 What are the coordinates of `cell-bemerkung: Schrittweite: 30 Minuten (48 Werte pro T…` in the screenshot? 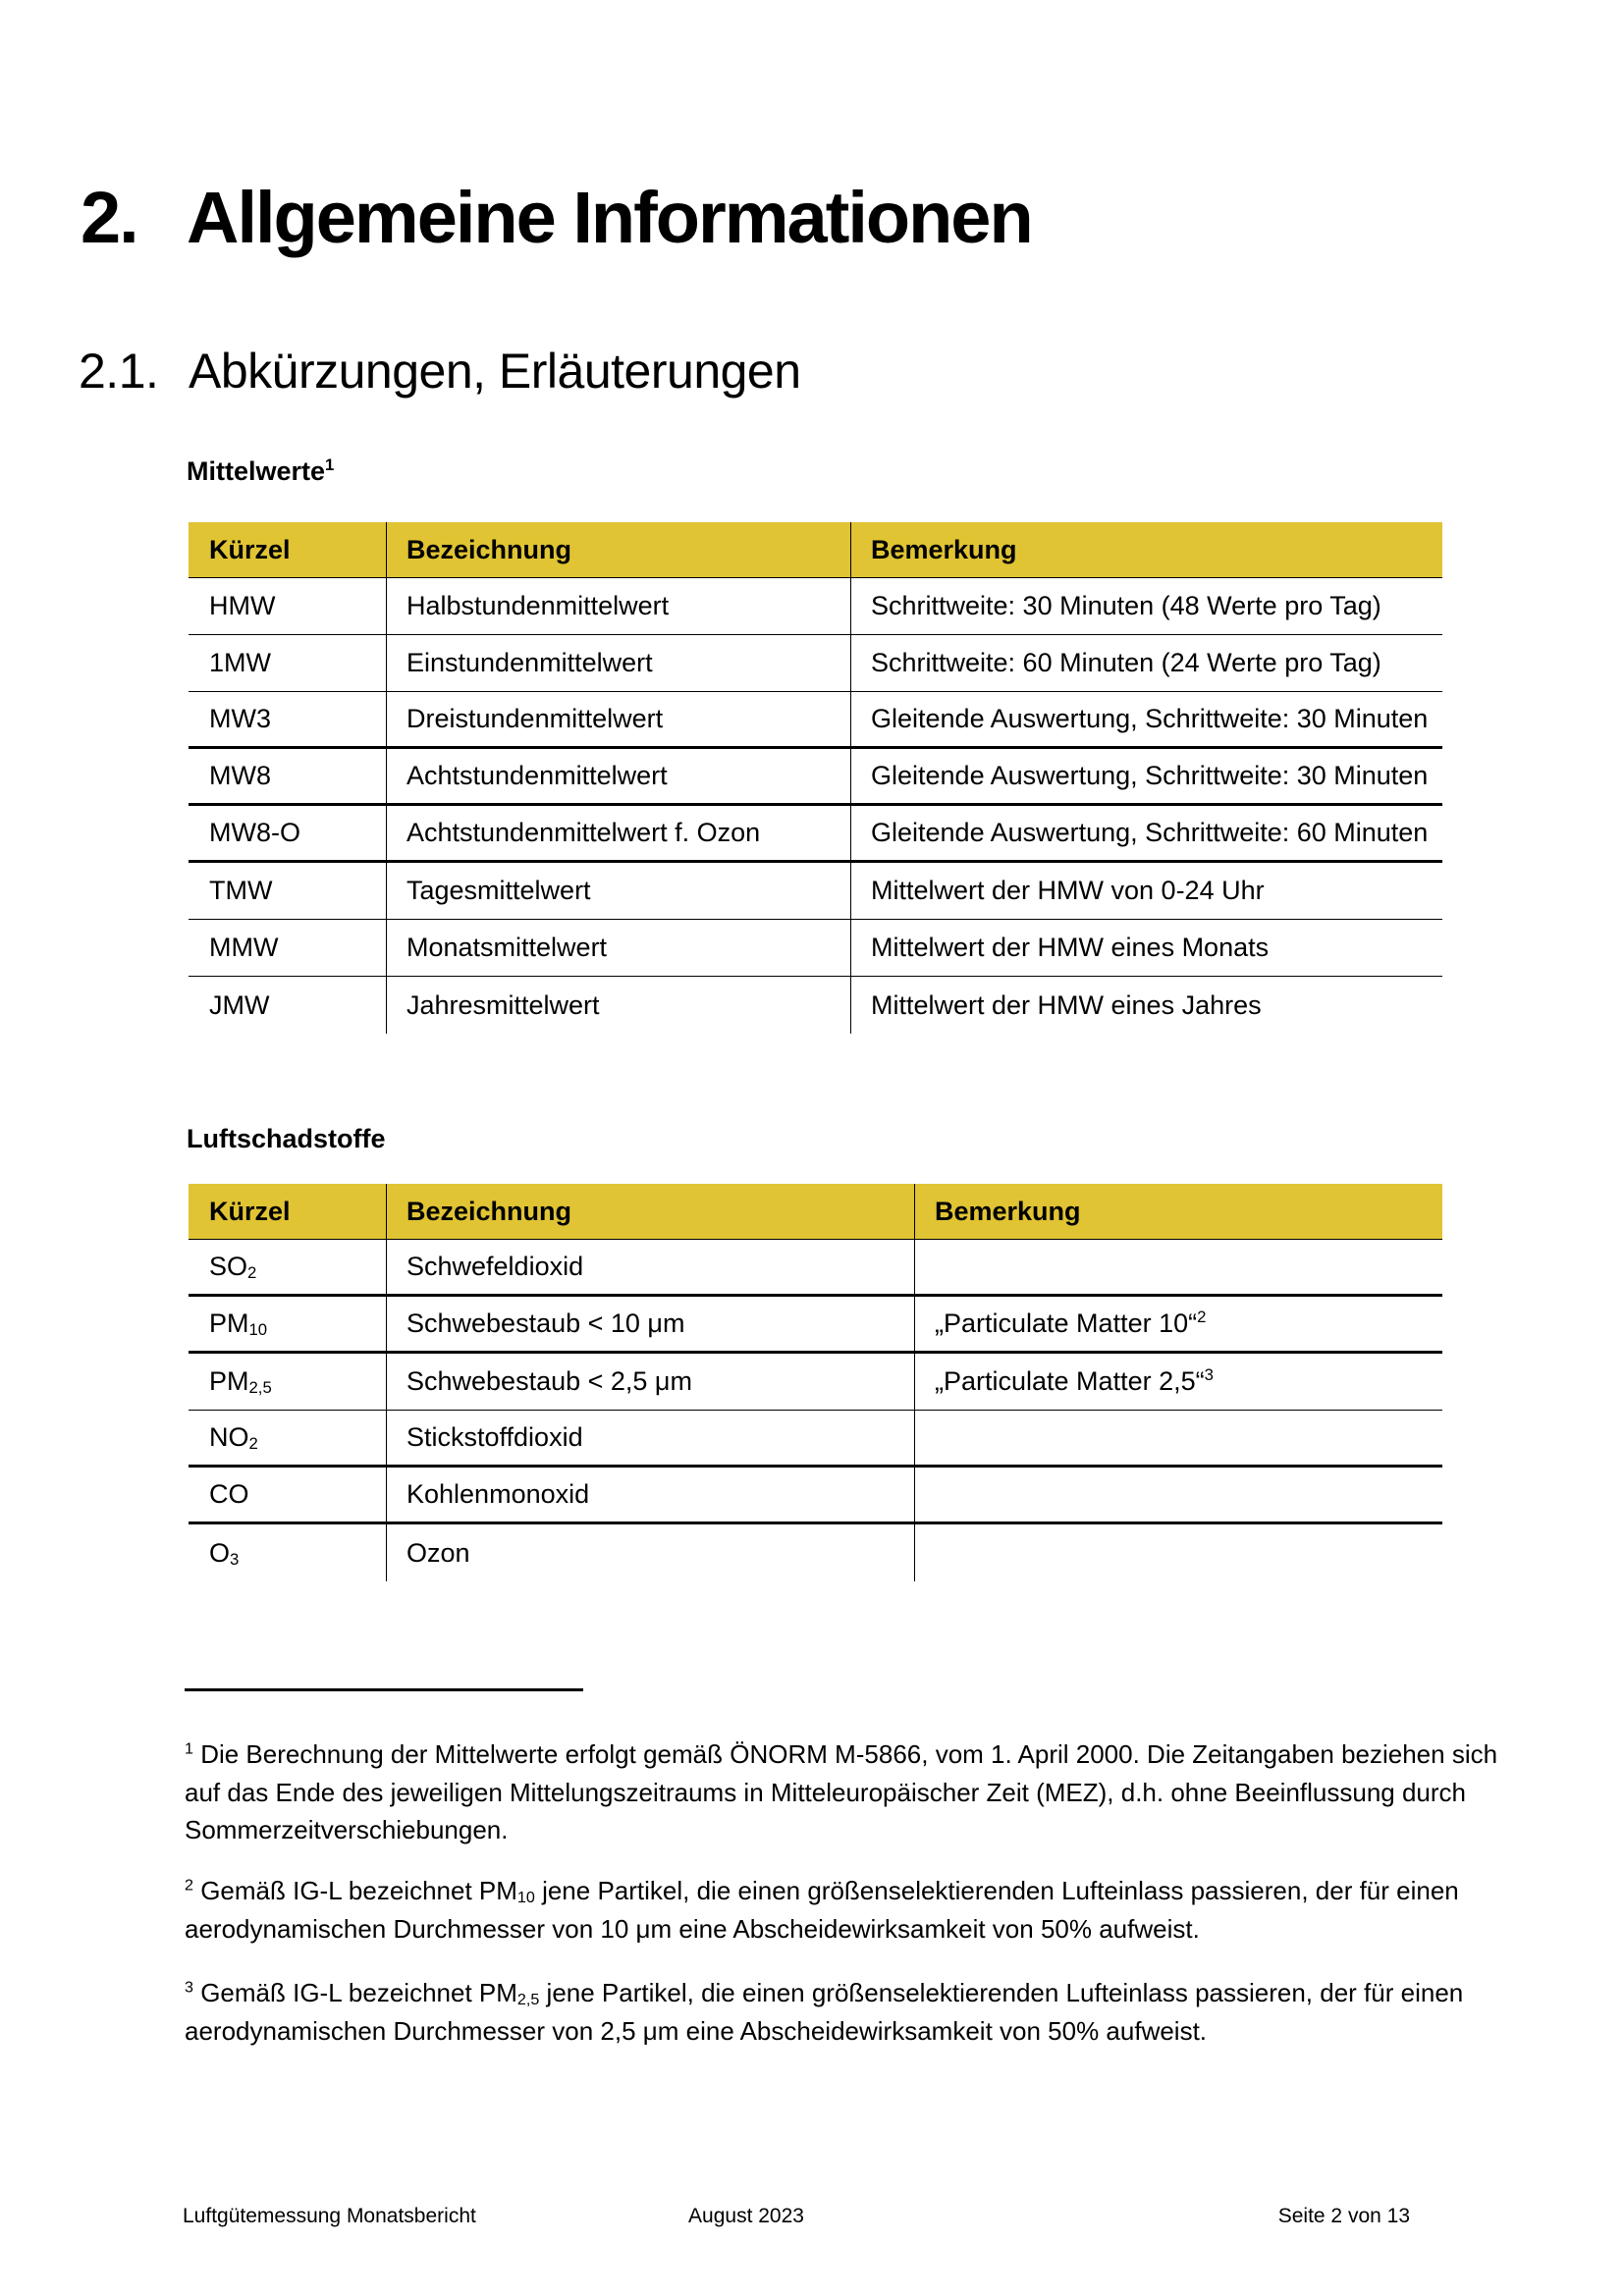 It's located at (1126, 605).